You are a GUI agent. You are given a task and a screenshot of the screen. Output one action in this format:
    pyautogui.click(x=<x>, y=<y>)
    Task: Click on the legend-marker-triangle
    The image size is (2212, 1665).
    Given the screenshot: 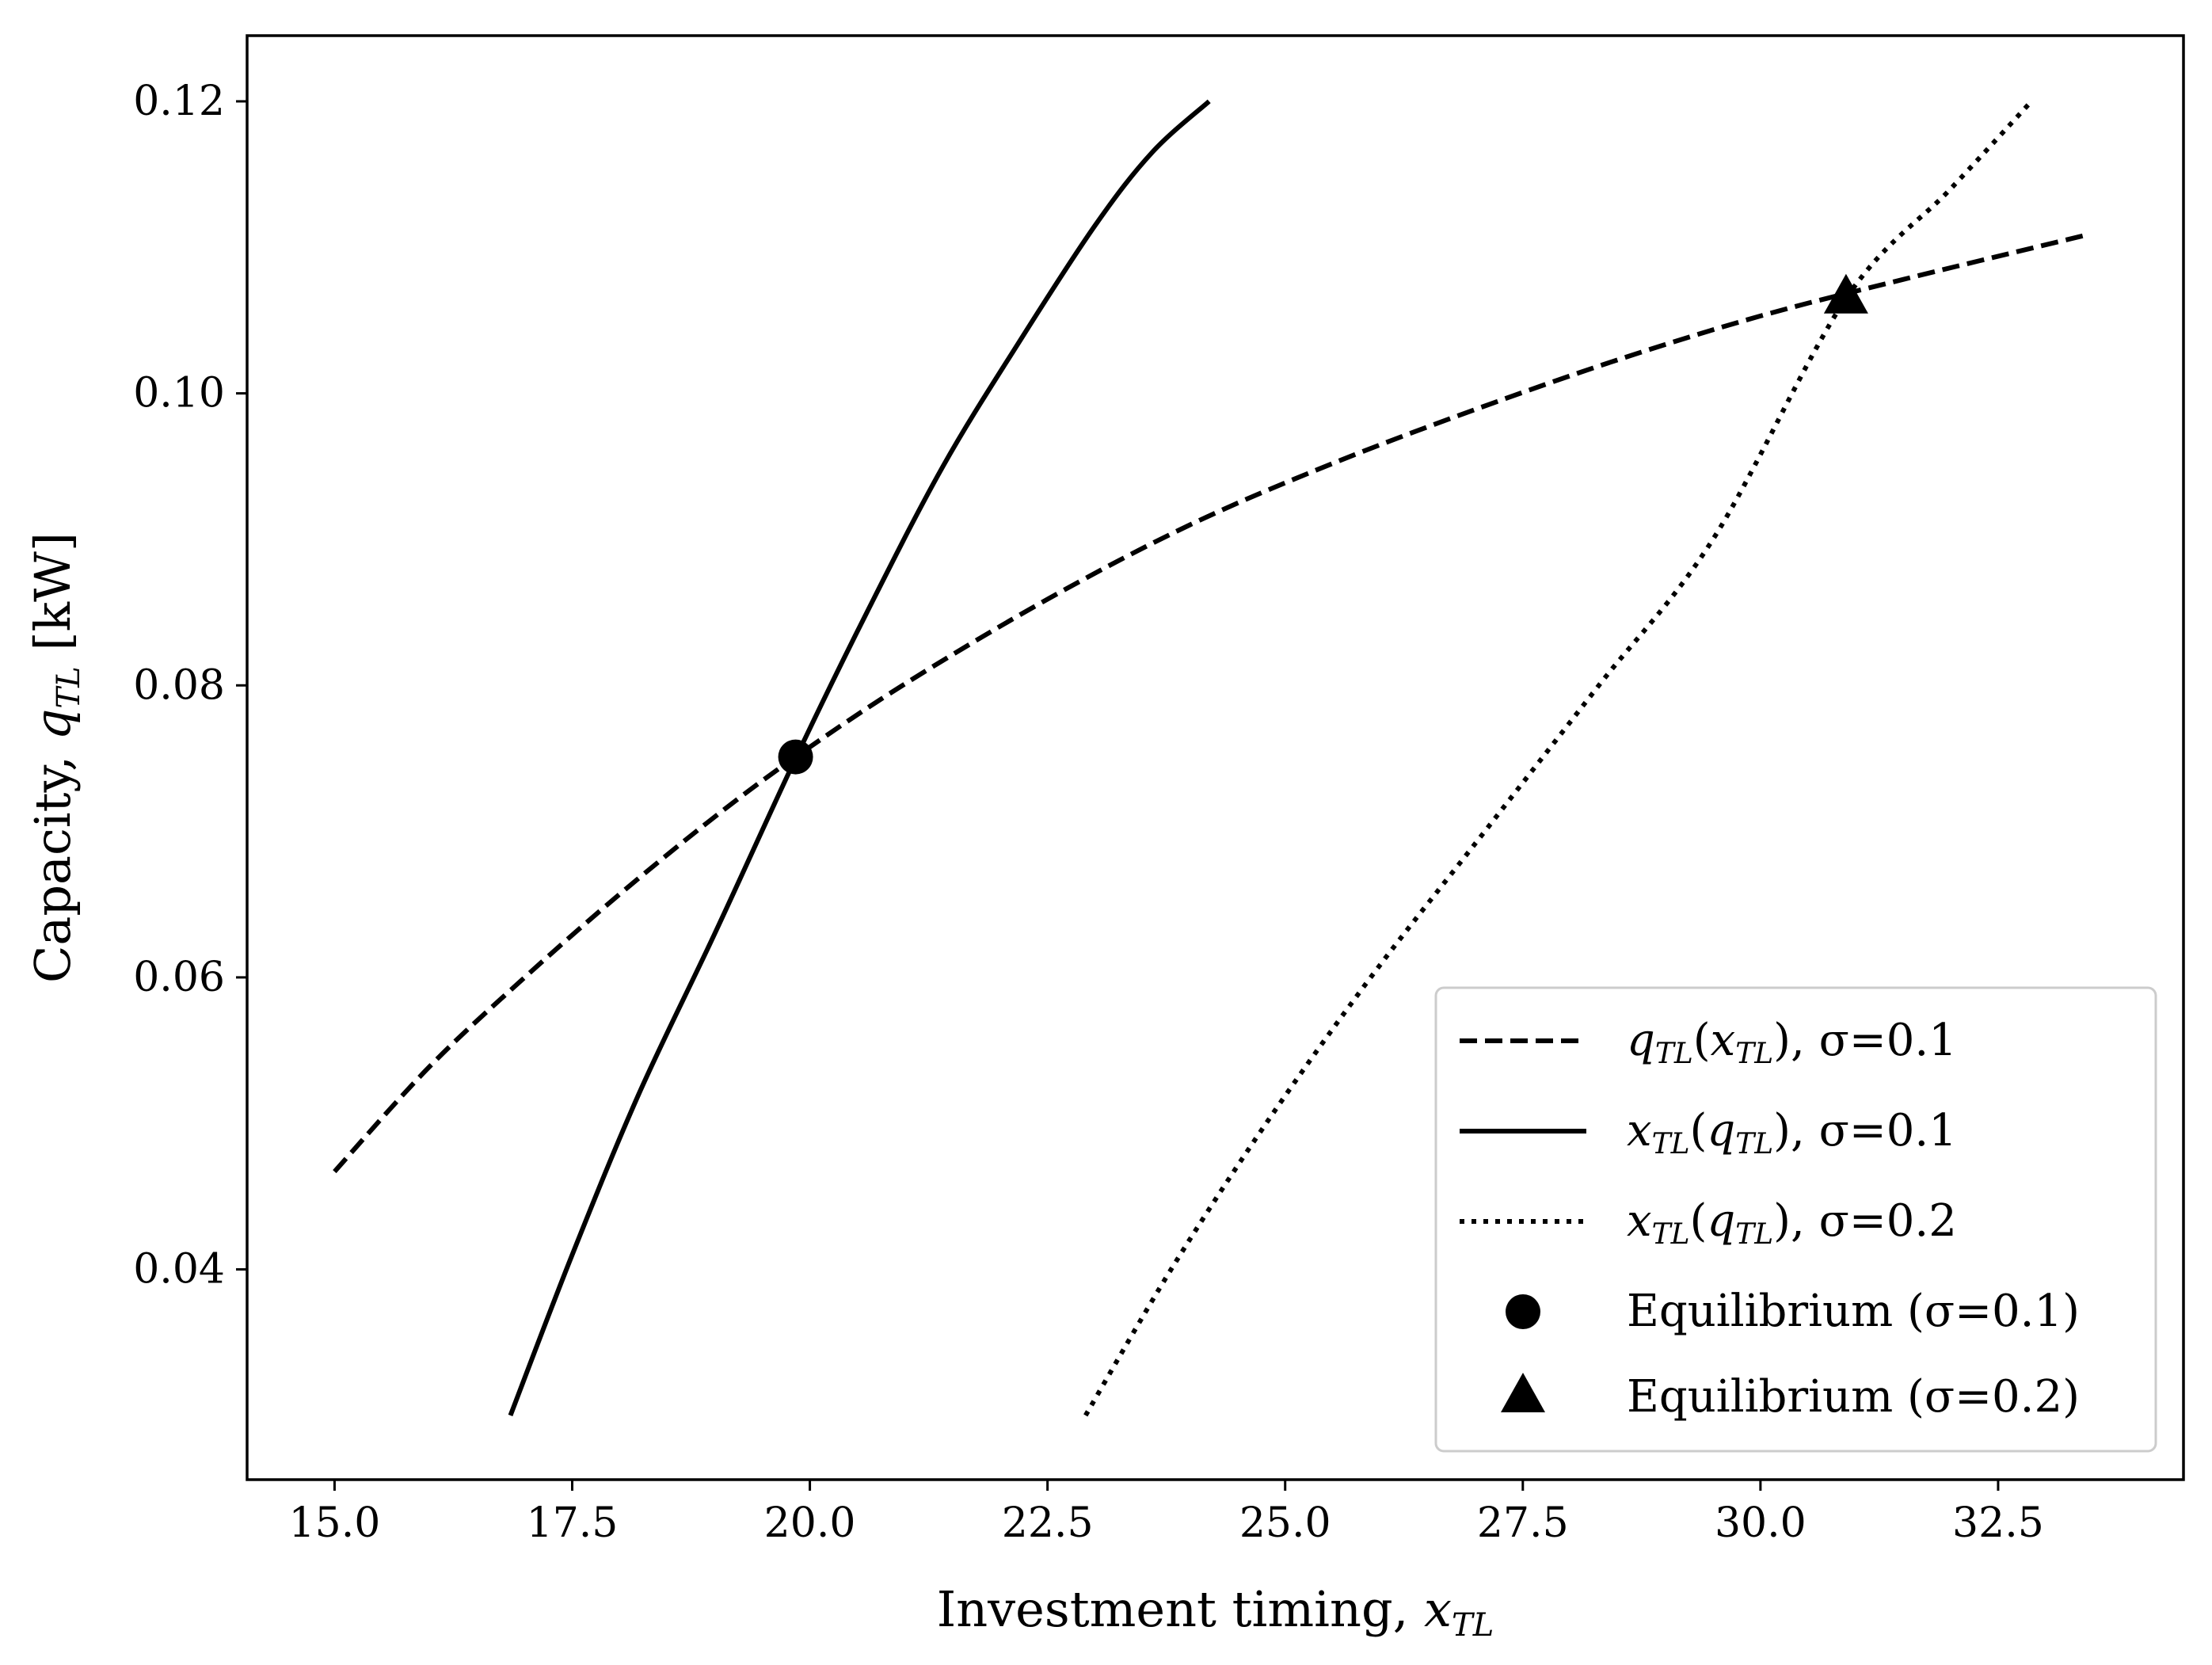 What is the action you would take?
    pyautogui.click(x=1523, y=1392)
    